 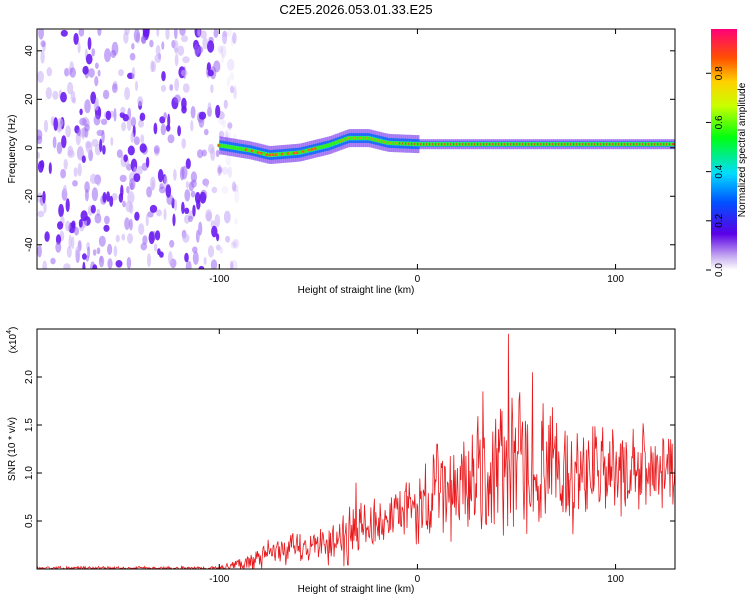 I want to click on bottom-x-tick-label: -100, so click(x=219, y=579).